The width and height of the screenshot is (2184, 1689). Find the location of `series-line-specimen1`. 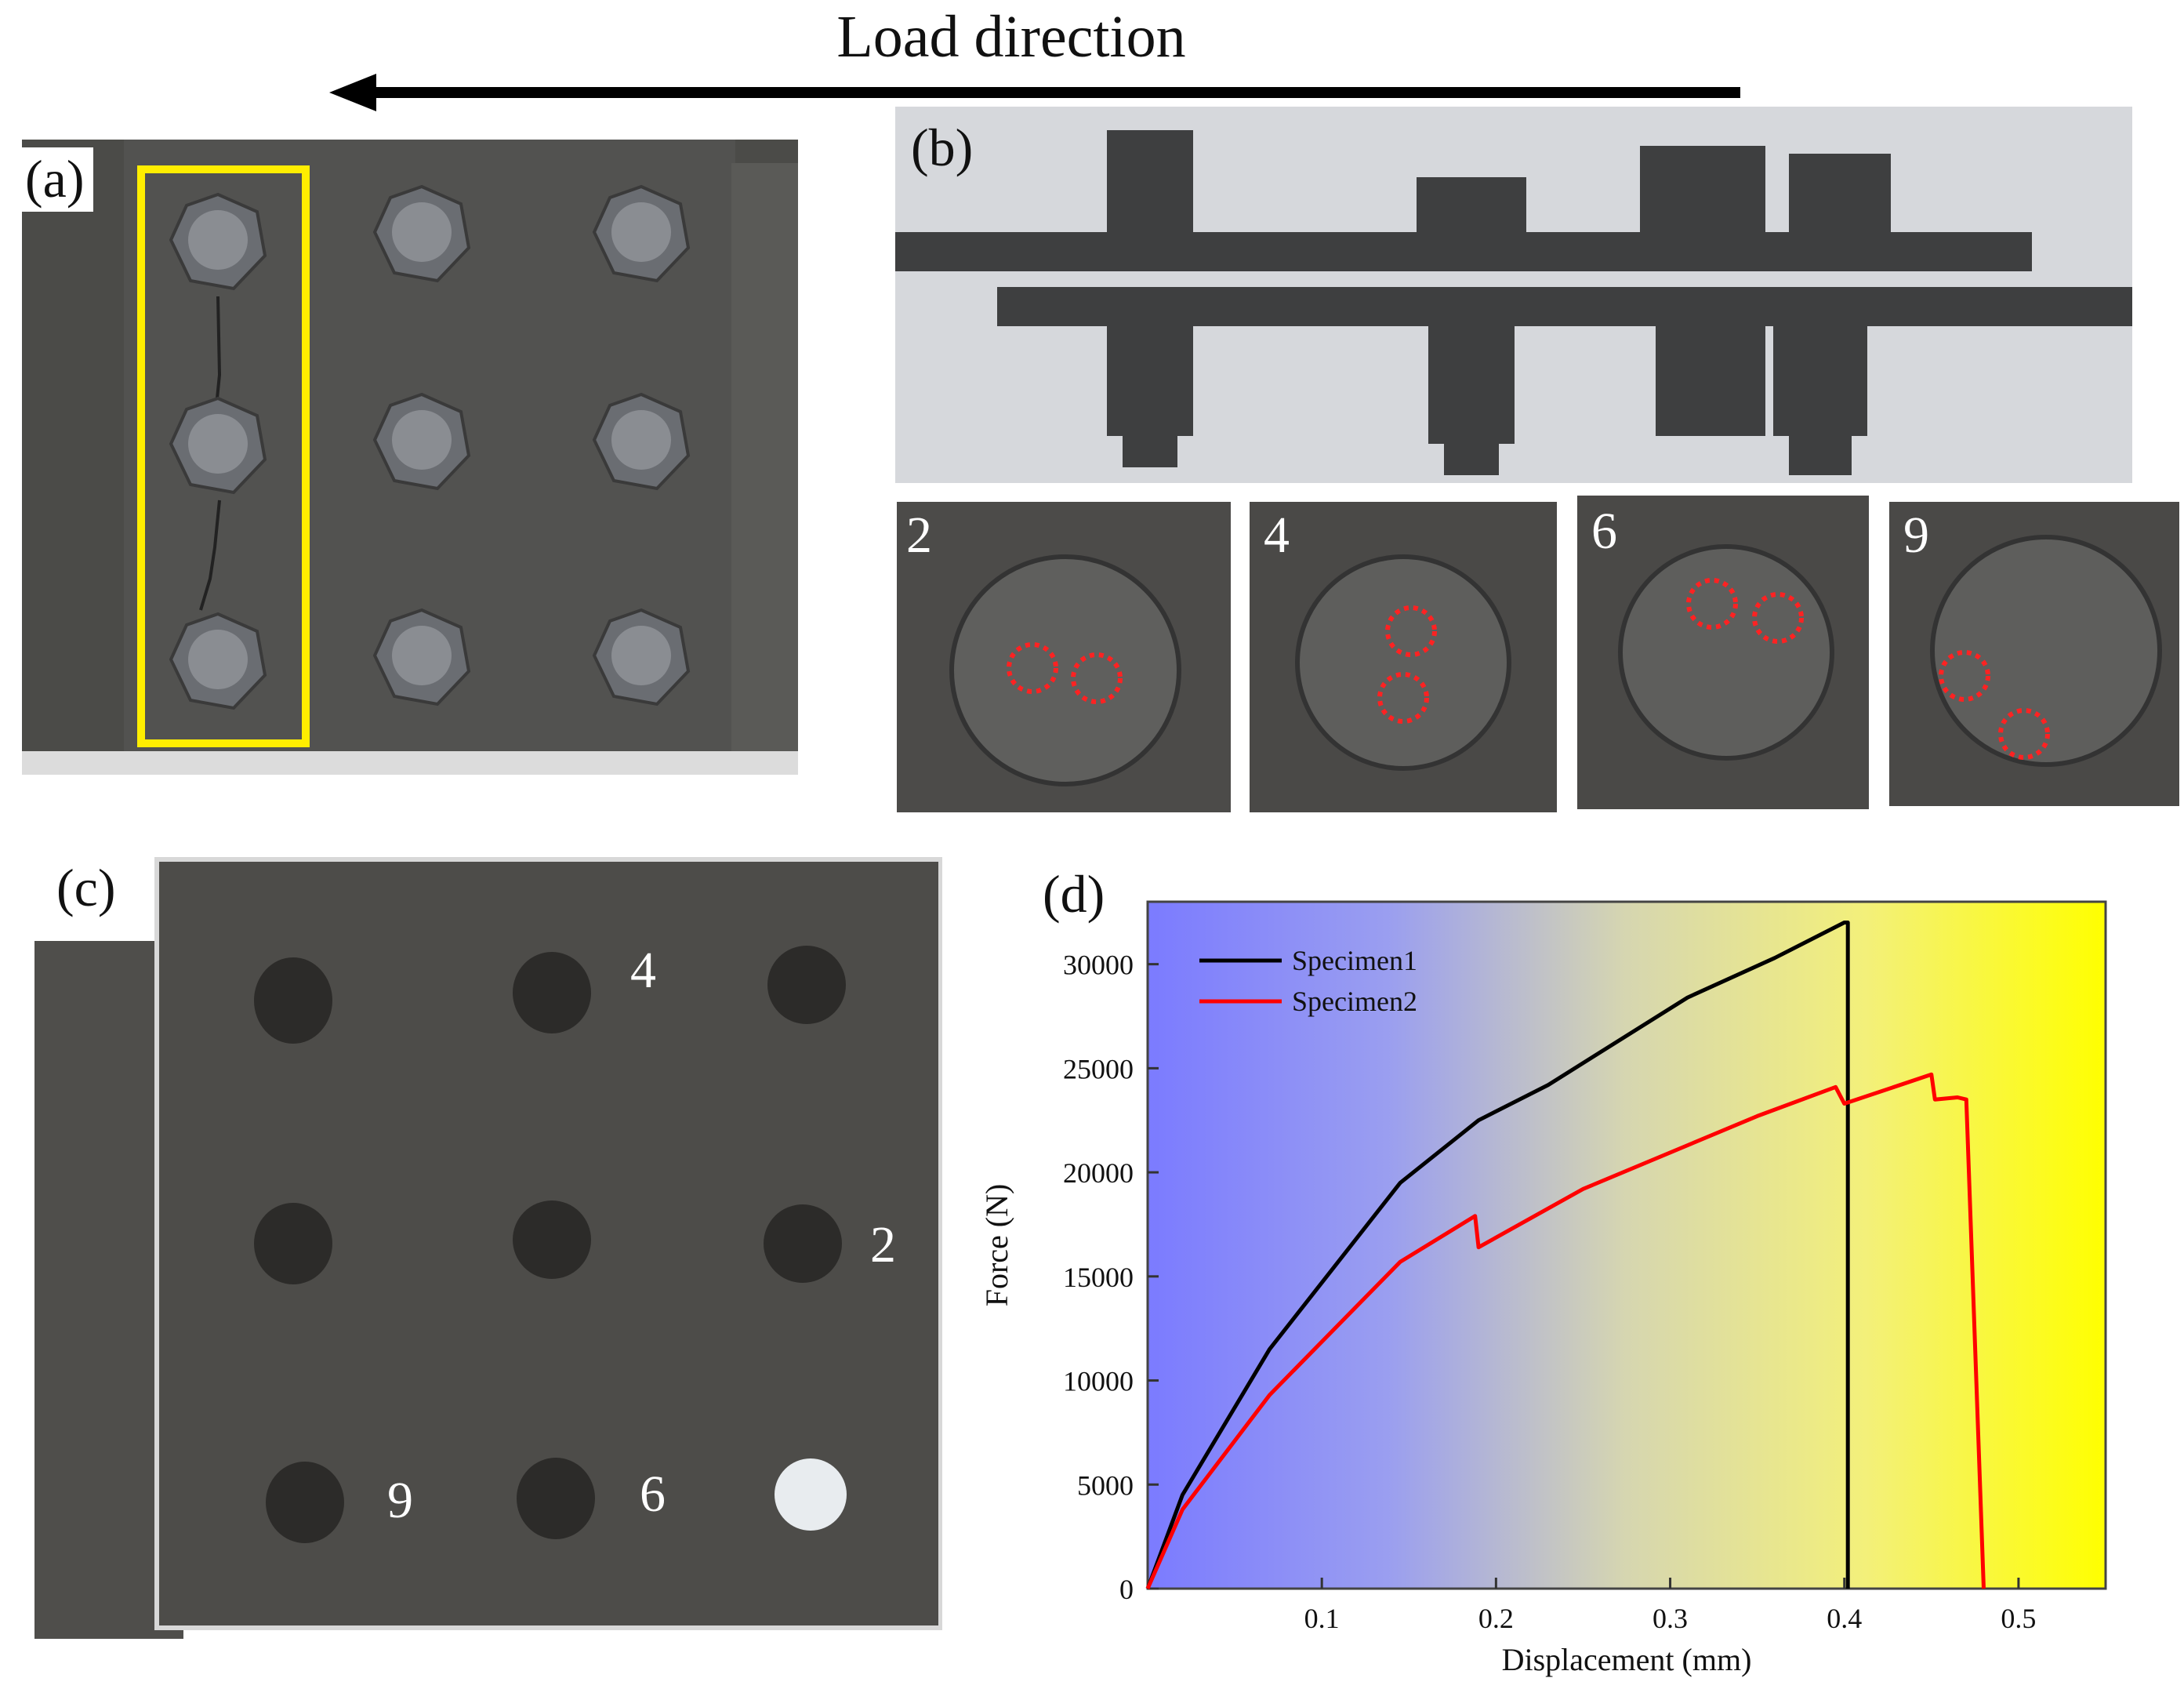

series-line-specimen1 is located at coordinates (1497, 1255).